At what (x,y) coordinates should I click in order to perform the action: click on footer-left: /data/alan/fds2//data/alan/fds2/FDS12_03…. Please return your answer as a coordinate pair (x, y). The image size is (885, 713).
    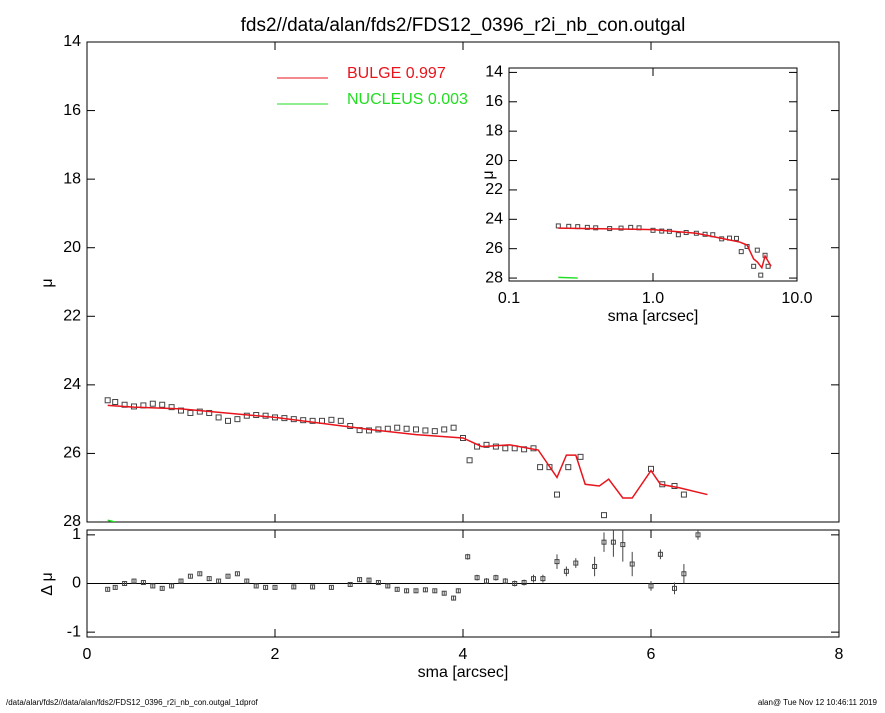
    Looking at the image, I should click on (132, 702).